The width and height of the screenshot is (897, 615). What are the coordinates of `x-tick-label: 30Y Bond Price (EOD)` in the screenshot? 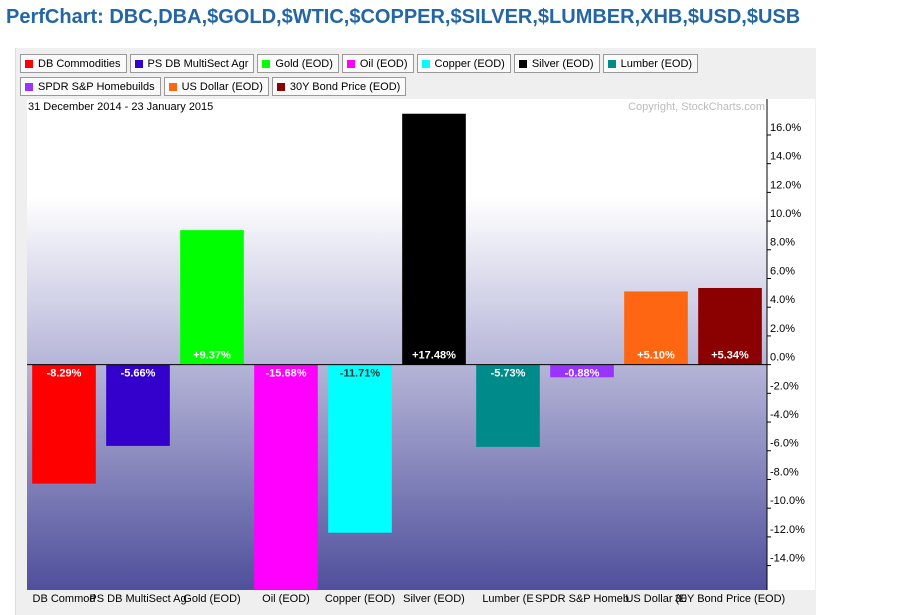 It's located at (730, 599).